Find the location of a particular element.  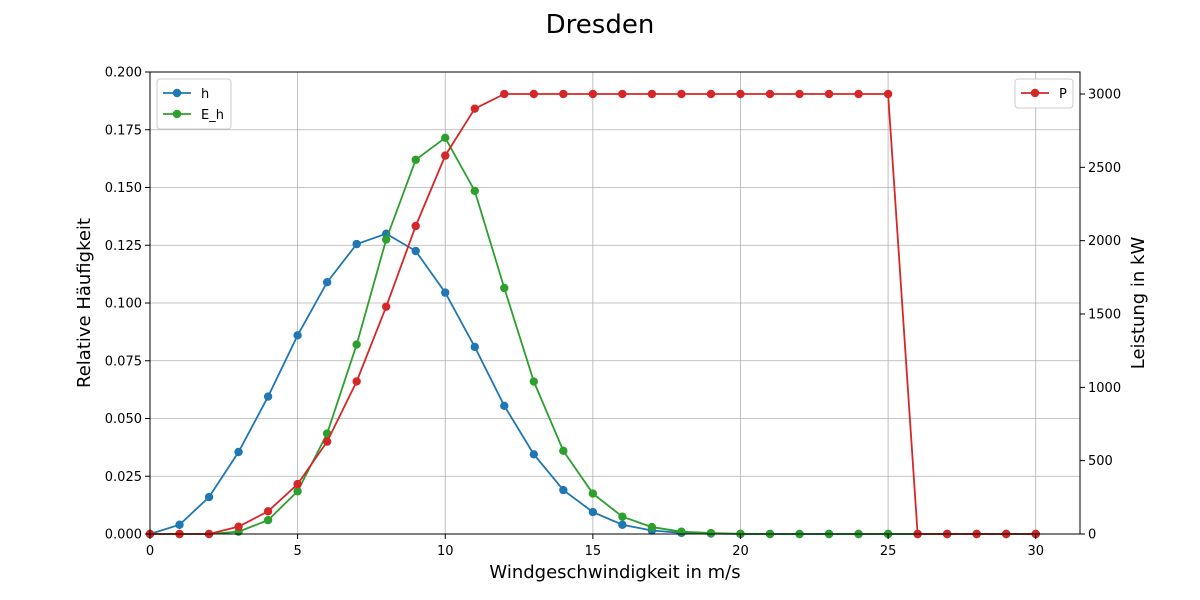

y-right-tick-label: 0 is located at coordinates (1092, 535).